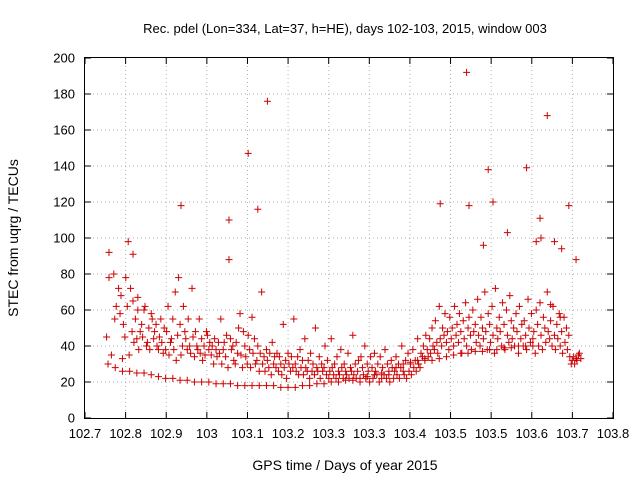  Describe the element at coordinates (68, 274) in the screenshot. I see `y-tick-label: 80` at that location.